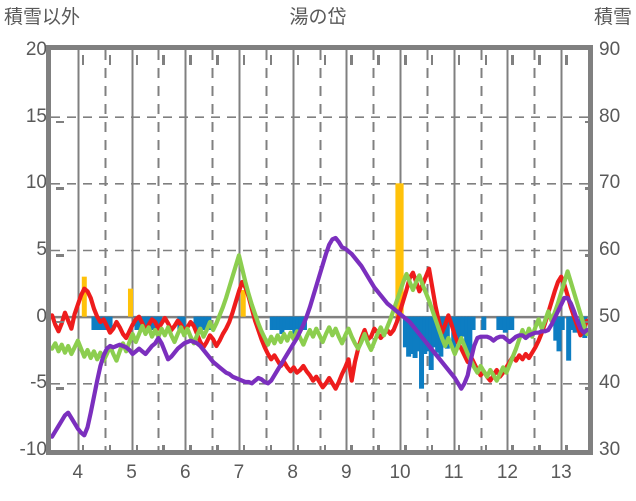 Image resolution: width=636 pixels, height=501 pixels. Describe the element at coordinates (610, 383) in the screenshot. I see `y-axis-tick-label-right: 40` at that location.